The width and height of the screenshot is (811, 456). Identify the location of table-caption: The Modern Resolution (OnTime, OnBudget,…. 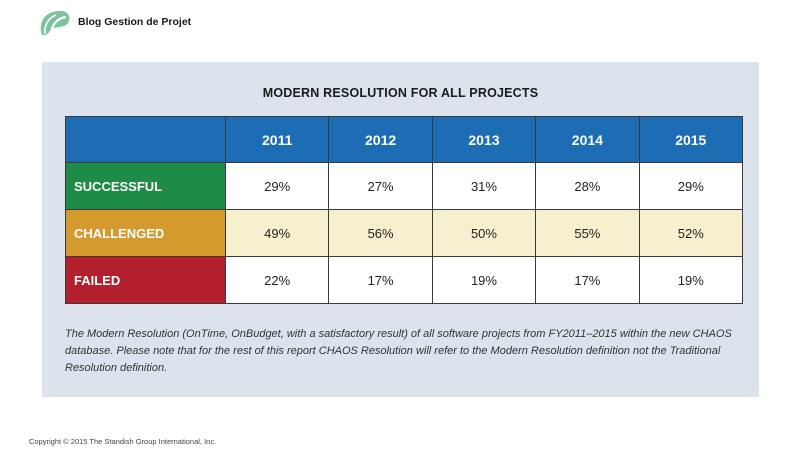
(398, 351).